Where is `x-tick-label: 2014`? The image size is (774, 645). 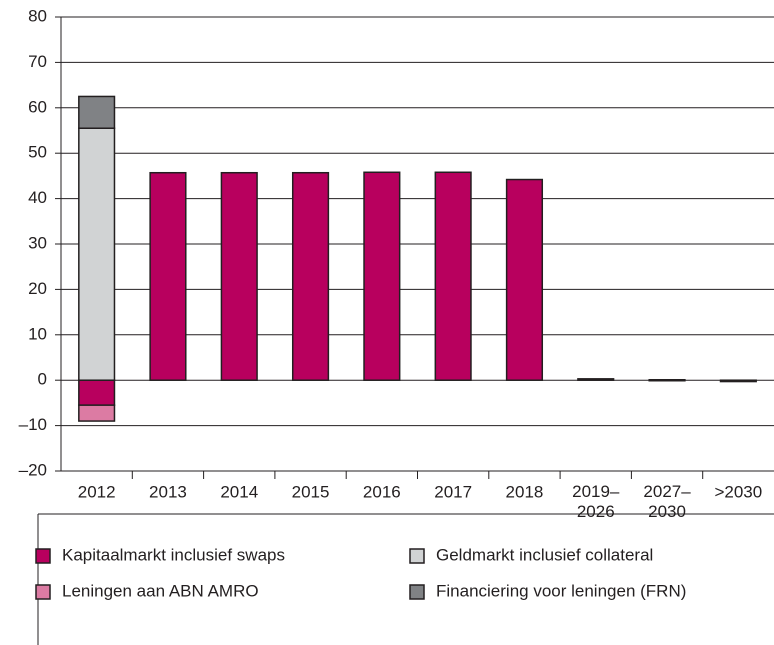
x-tick-label: 2014 is located at coordinates (239, 491).